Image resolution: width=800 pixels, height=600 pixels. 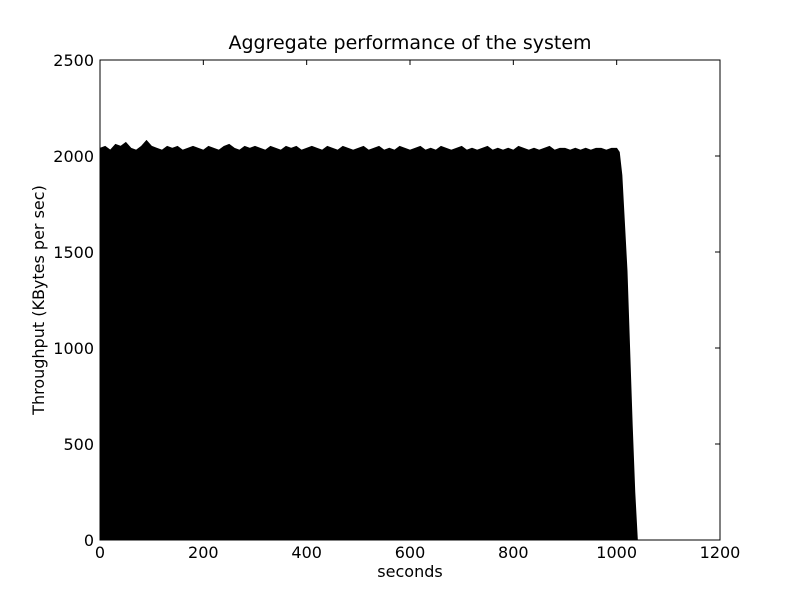 What do you see at coordinates (73, 252) in the screenshot?
I see `y-tick-label: 1500` at bounding box center [73, 252].